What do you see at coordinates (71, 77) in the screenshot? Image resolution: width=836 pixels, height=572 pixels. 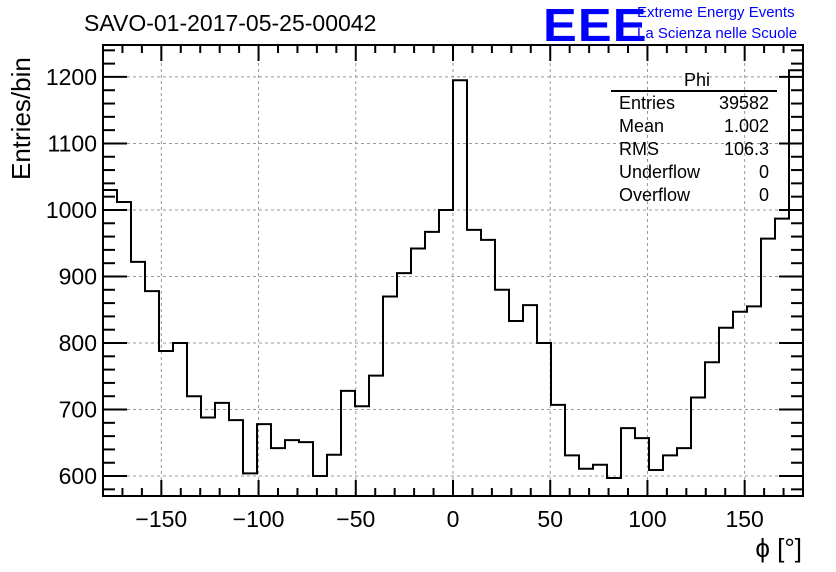 I see `y-tick-label: 1200` at bounding box center [71, 77].